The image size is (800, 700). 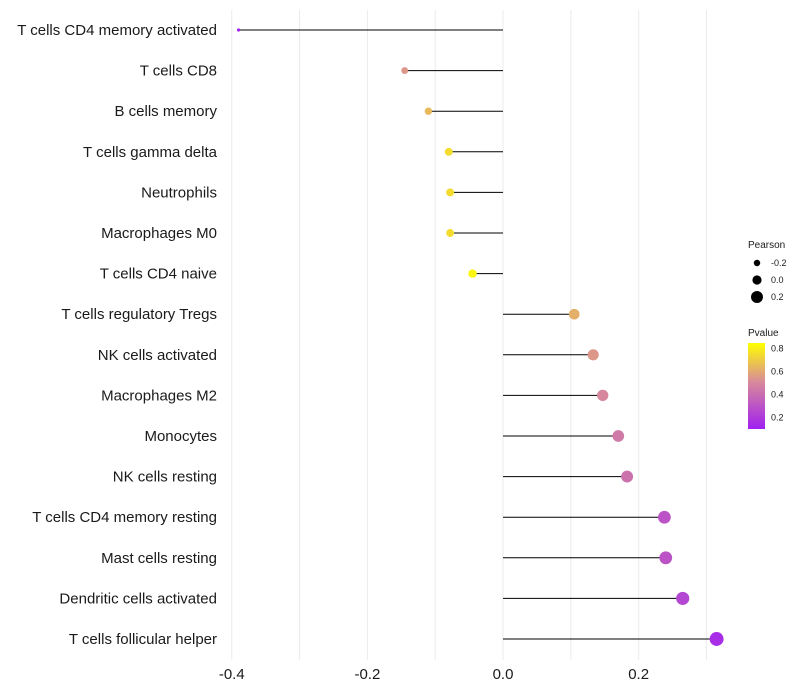 What do you see at coordinates (638, 674) in the screenshot?
I see `x-tick-label: 0.2` at bounding box center [638, 674].